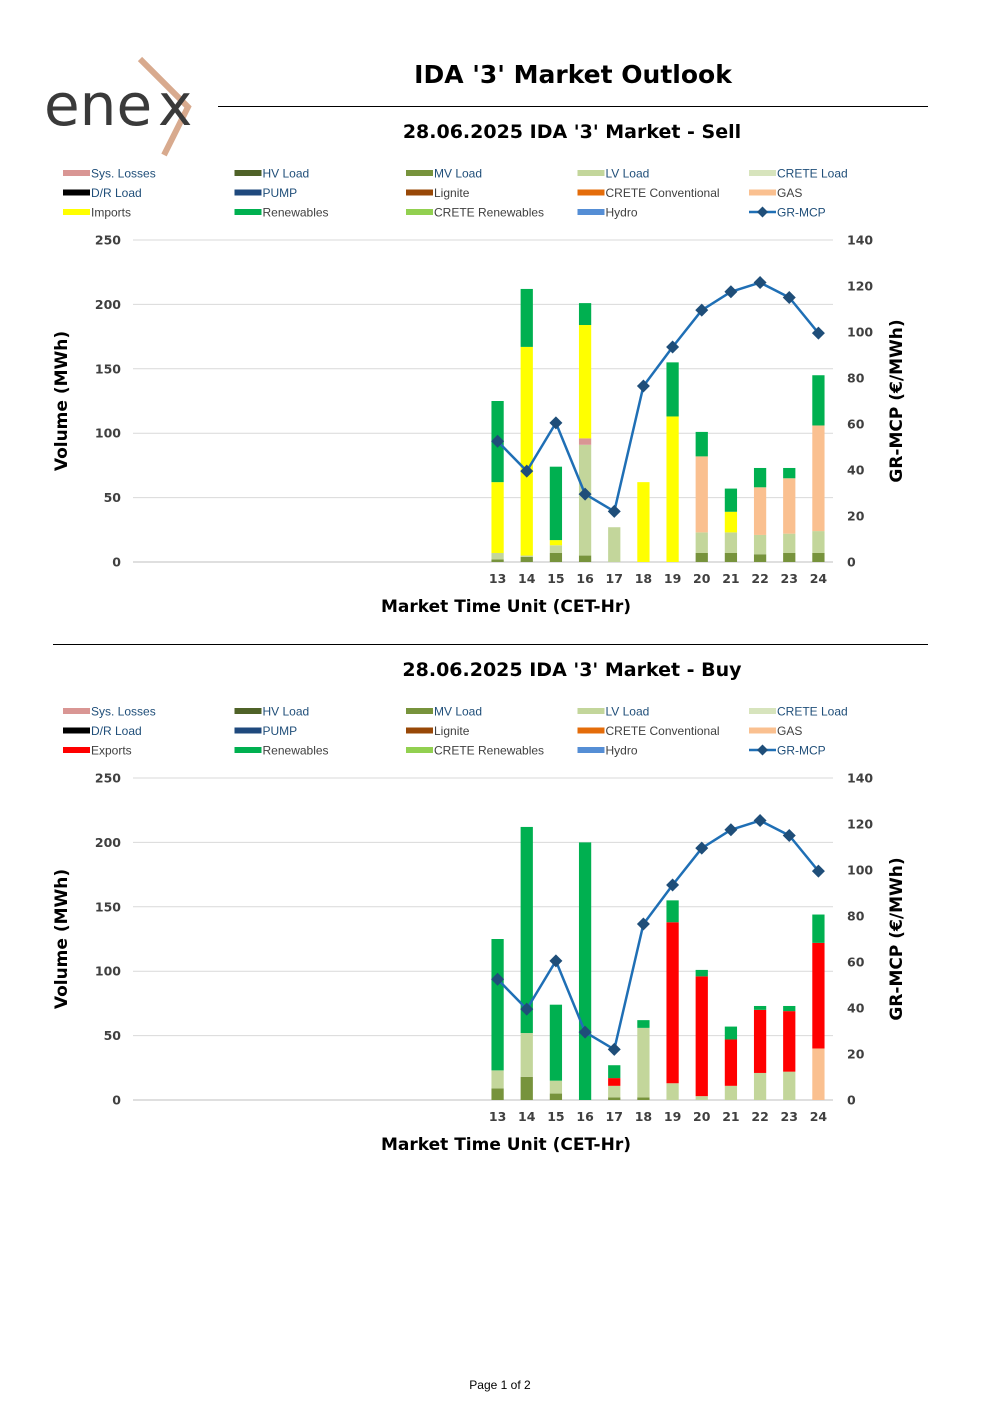 The width and height of the screenshot is (1000, 1415). I want to click on legend-label-hv-load: HV Load, so click(286, 712).